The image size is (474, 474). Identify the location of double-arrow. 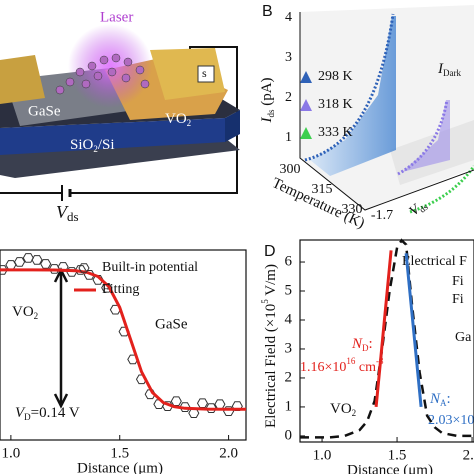
(61, 338).